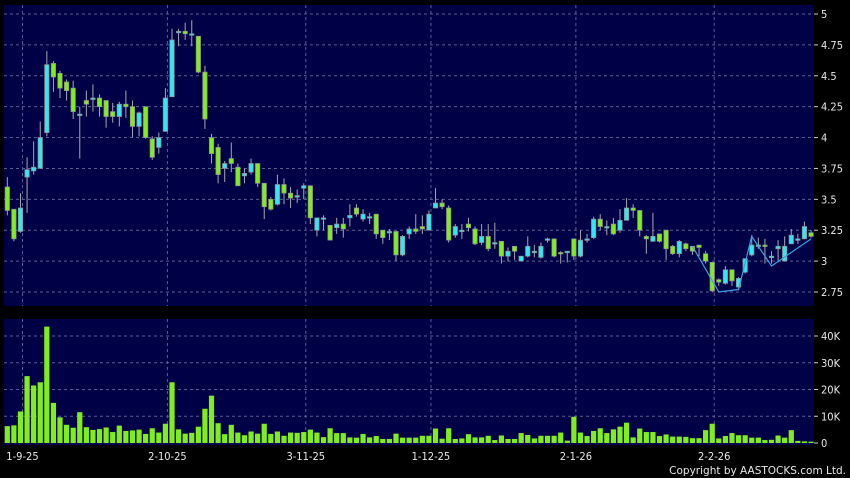 This screenshot has height=478, width=850. Describe the element at coordinates (751, 263) in the screenshot. I see `overlay-line` at that location.